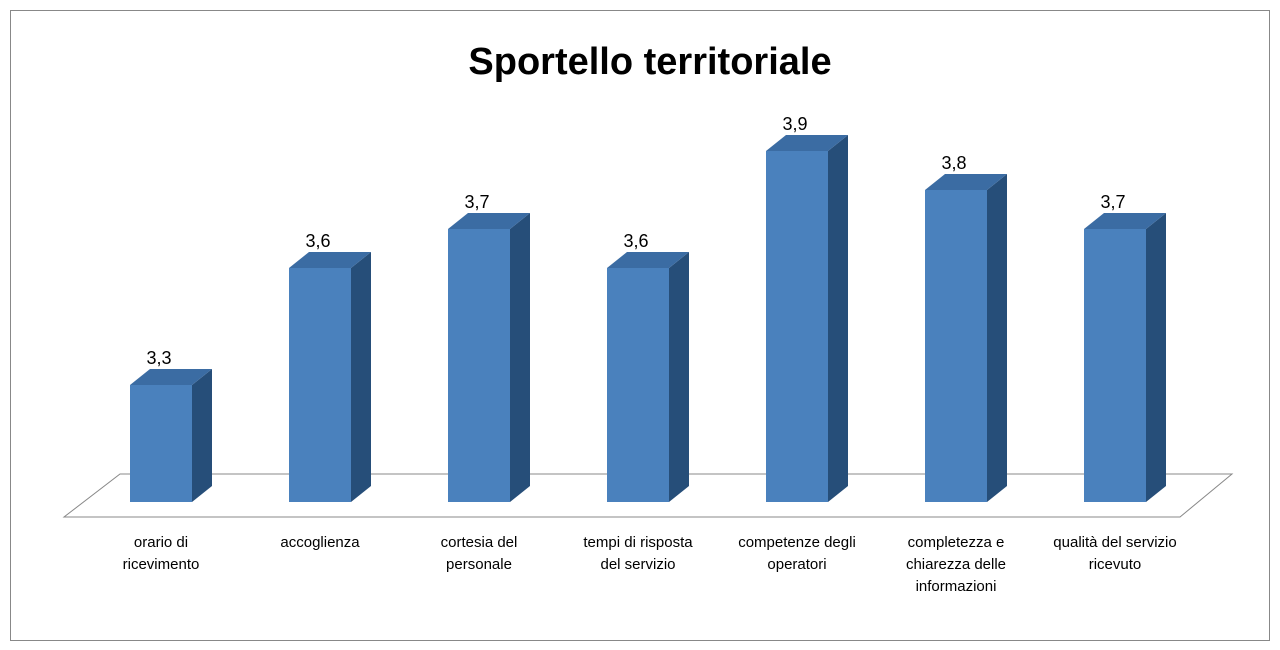 The height and width of the screenshot is (650, 1280). Describe the element at coordinates (158, 358) in the screenshot. I see `value-label: 3,3` at that location.